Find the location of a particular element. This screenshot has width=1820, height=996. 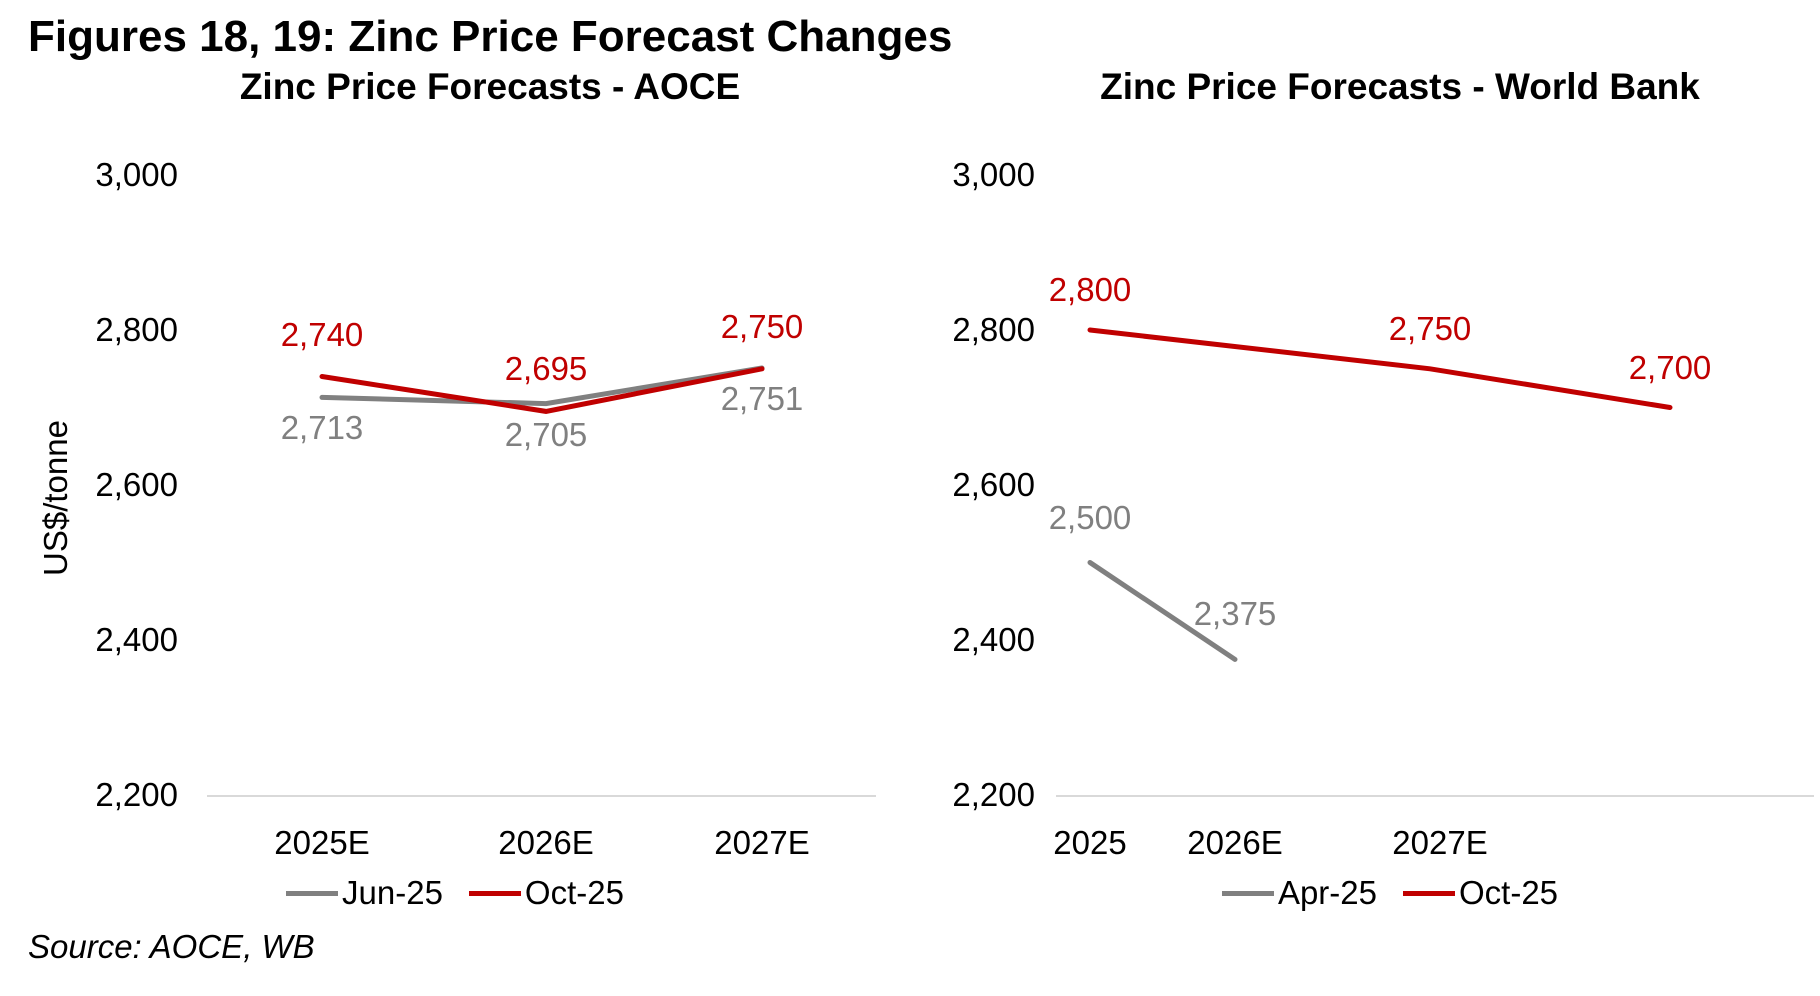

legend-aoce: Jun-25 Oct-25 is located at coordinates (455, 893).